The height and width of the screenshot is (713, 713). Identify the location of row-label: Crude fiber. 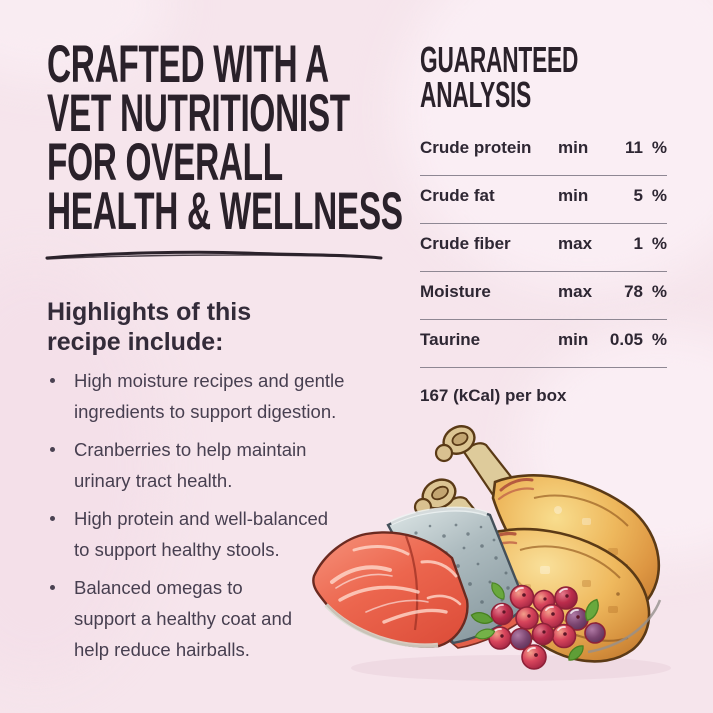
(465, 243).